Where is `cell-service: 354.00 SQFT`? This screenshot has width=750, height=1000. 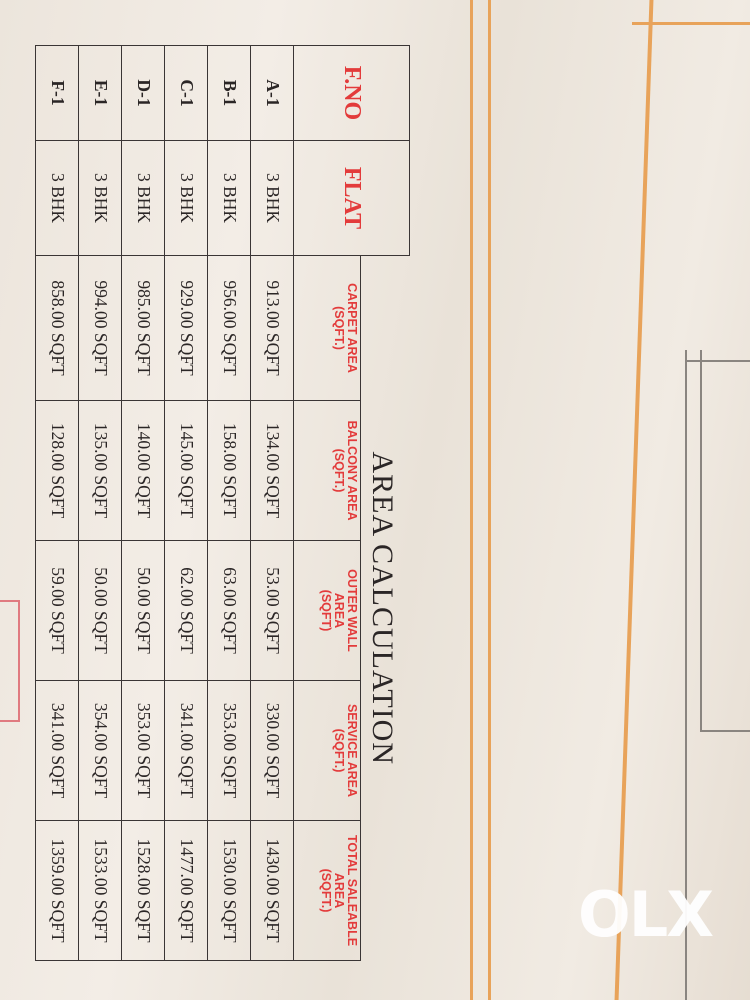
cell-service: 354.00 SQFT is located at coordinates (100, 750).